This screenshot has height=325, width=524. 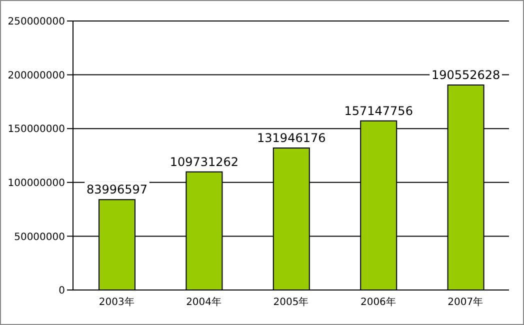 What do you see at coordinates (466, 302) in the screenshot?
I see `x-tick-label: 2007年` at bounding box center [466, 302].